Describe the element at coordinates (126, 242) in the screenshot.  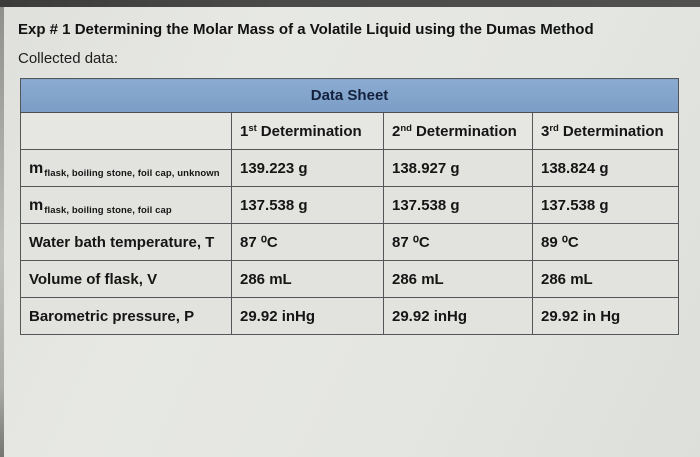
I see `row-label-temperature: Water bath temperature, T` at that location.